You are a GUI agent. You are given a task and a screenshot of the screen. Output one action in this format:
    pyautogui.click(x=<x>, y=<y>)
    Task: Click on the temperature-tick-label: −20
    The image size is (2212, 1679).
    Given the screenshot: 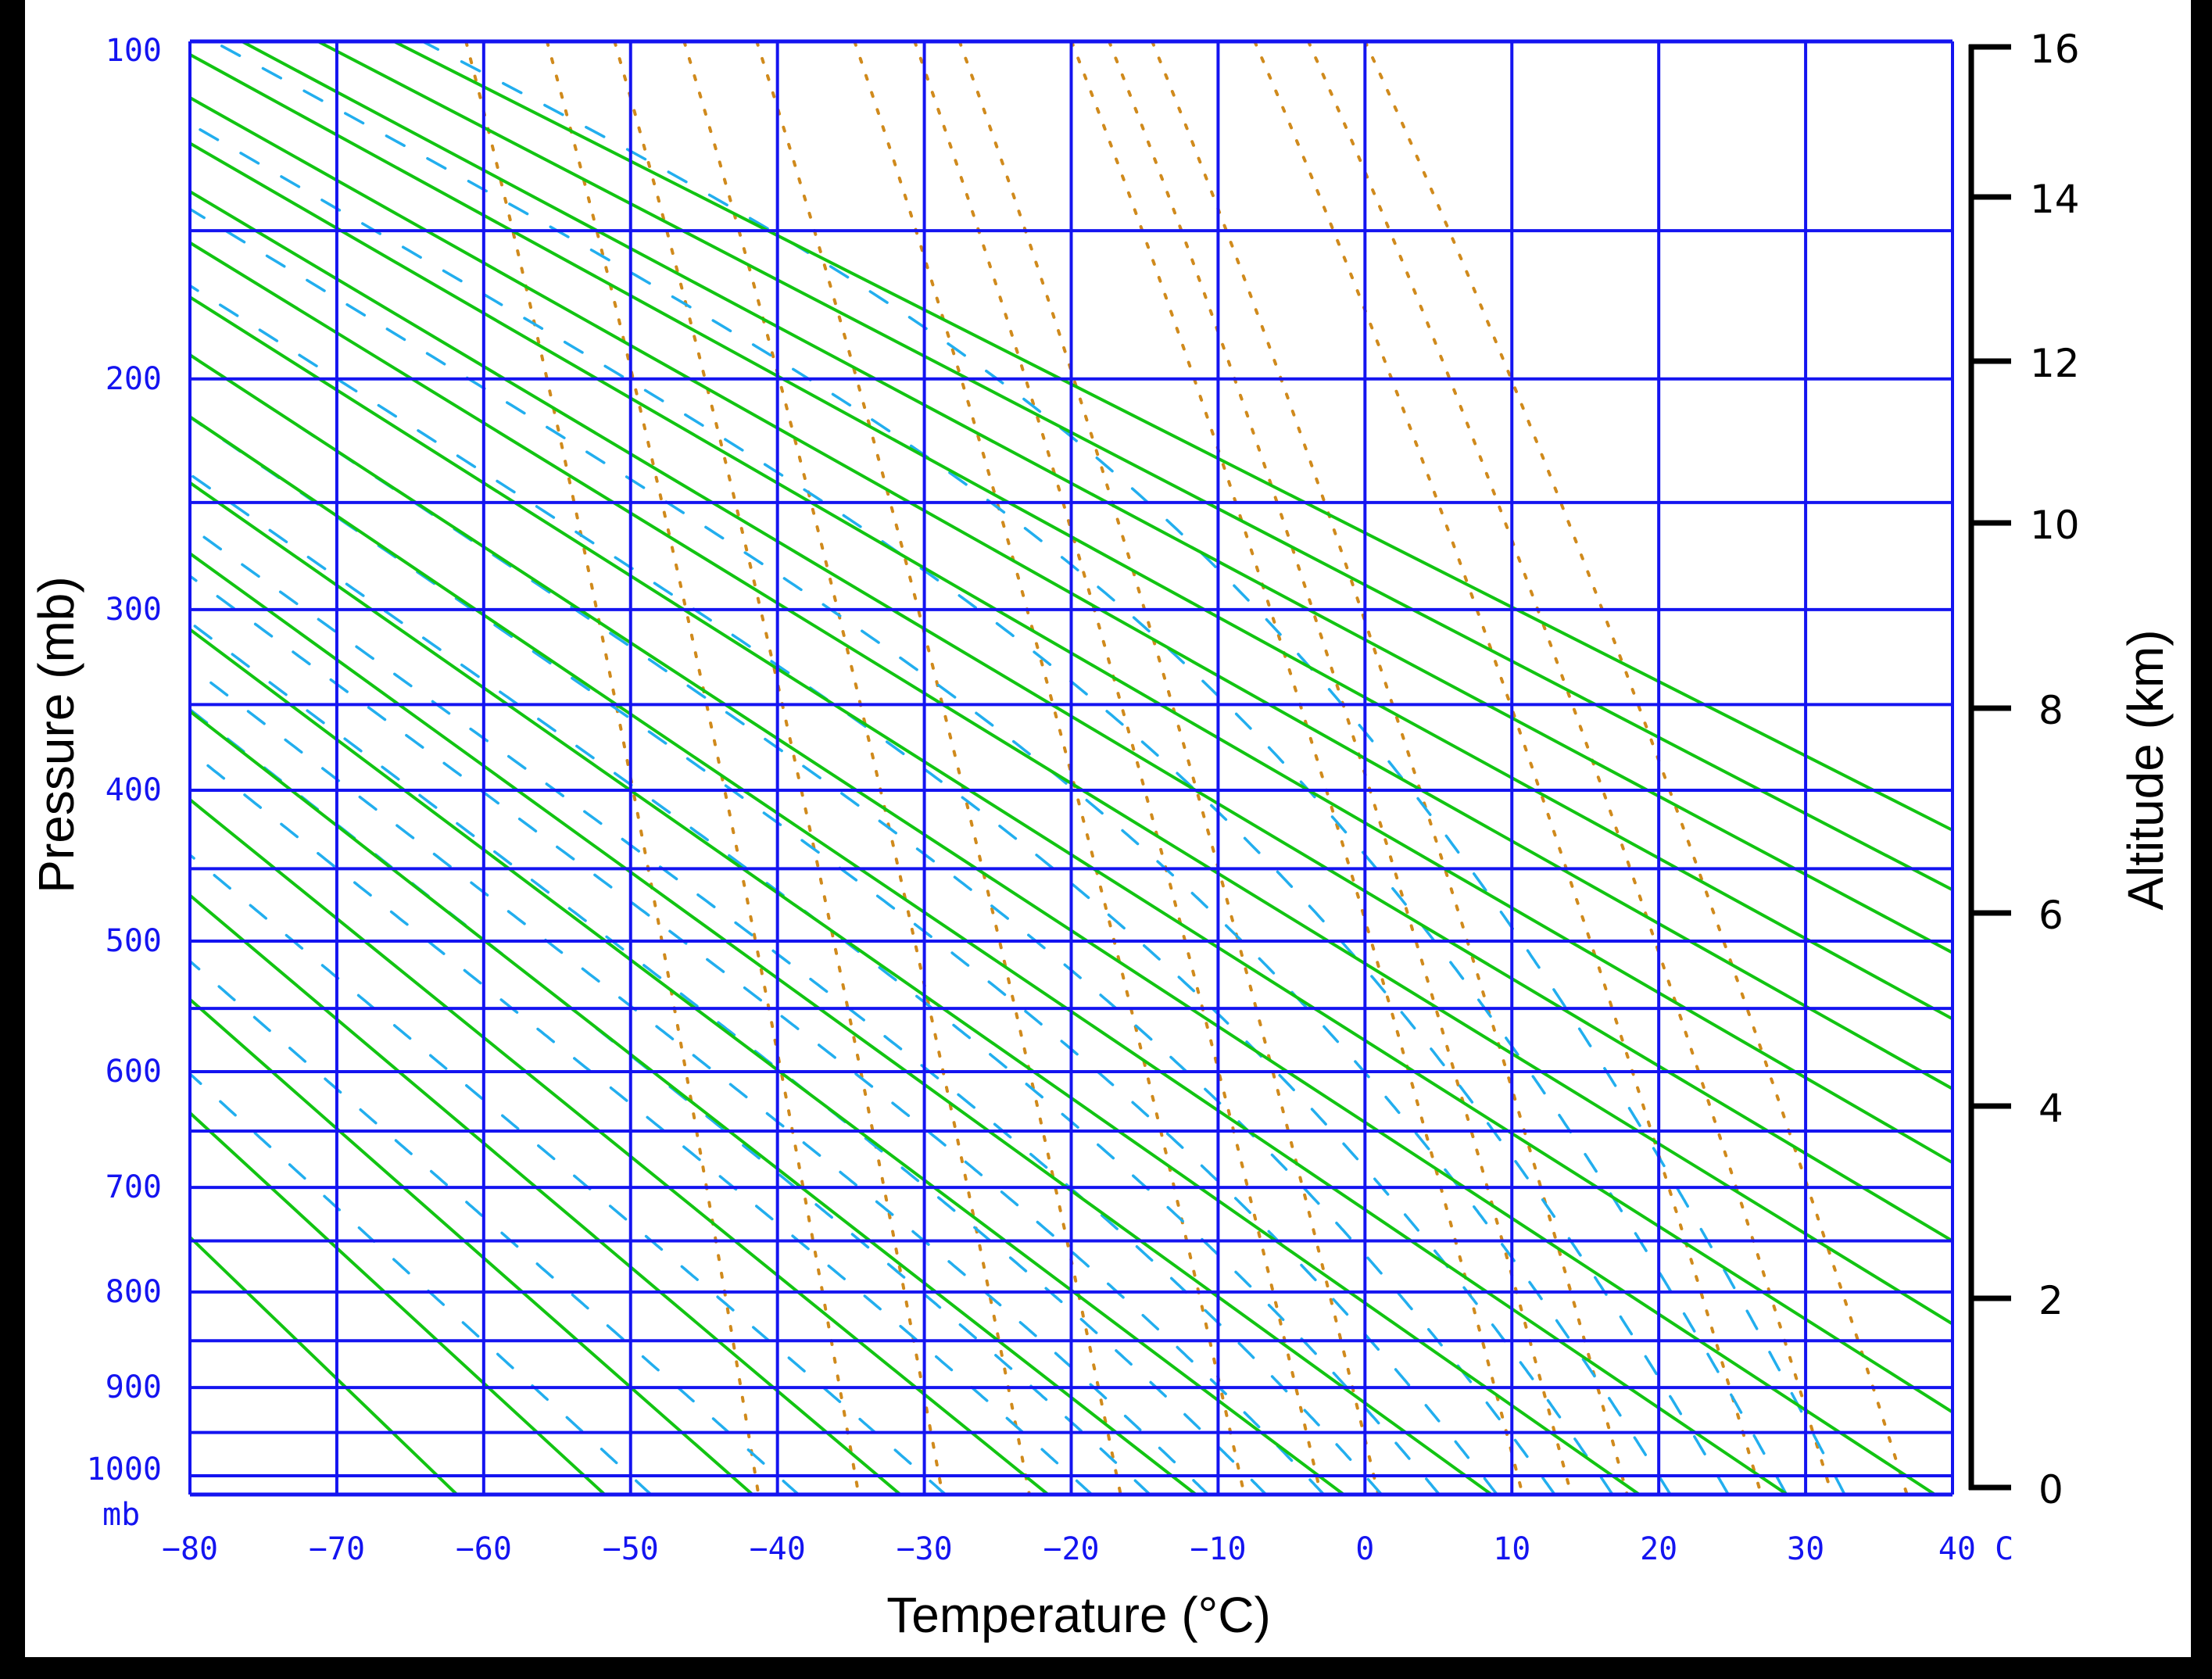 What is the action you would take?
    pyautogui.click(x=1071, y=1549)
    